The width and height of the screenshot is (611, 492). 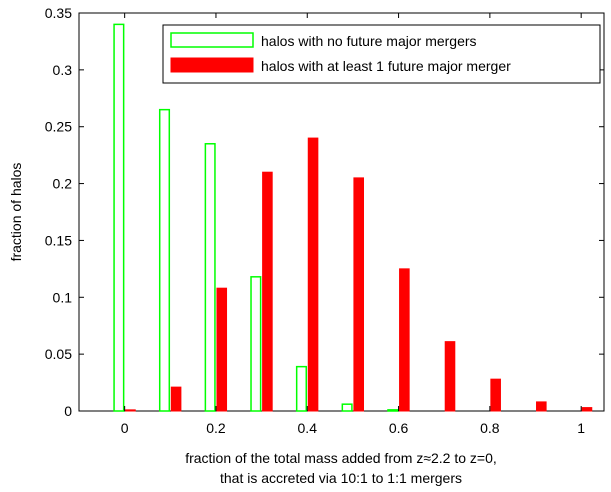 What do you see at coordinates (581, 428) in the screenshot?
I see `x-tick-label: 1` at bounding box center [581, 428].